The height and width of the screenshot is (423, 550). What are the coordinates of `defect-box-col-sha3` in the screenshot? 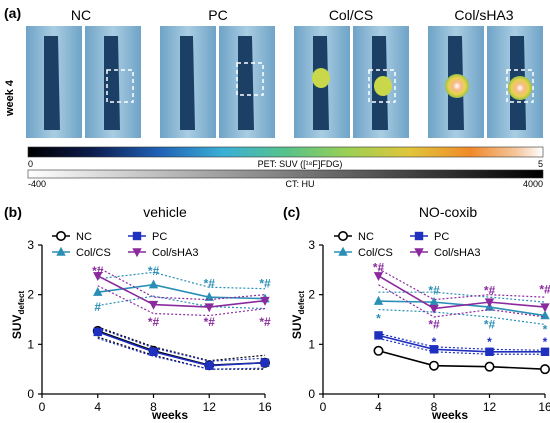 It's located at (520, 86).